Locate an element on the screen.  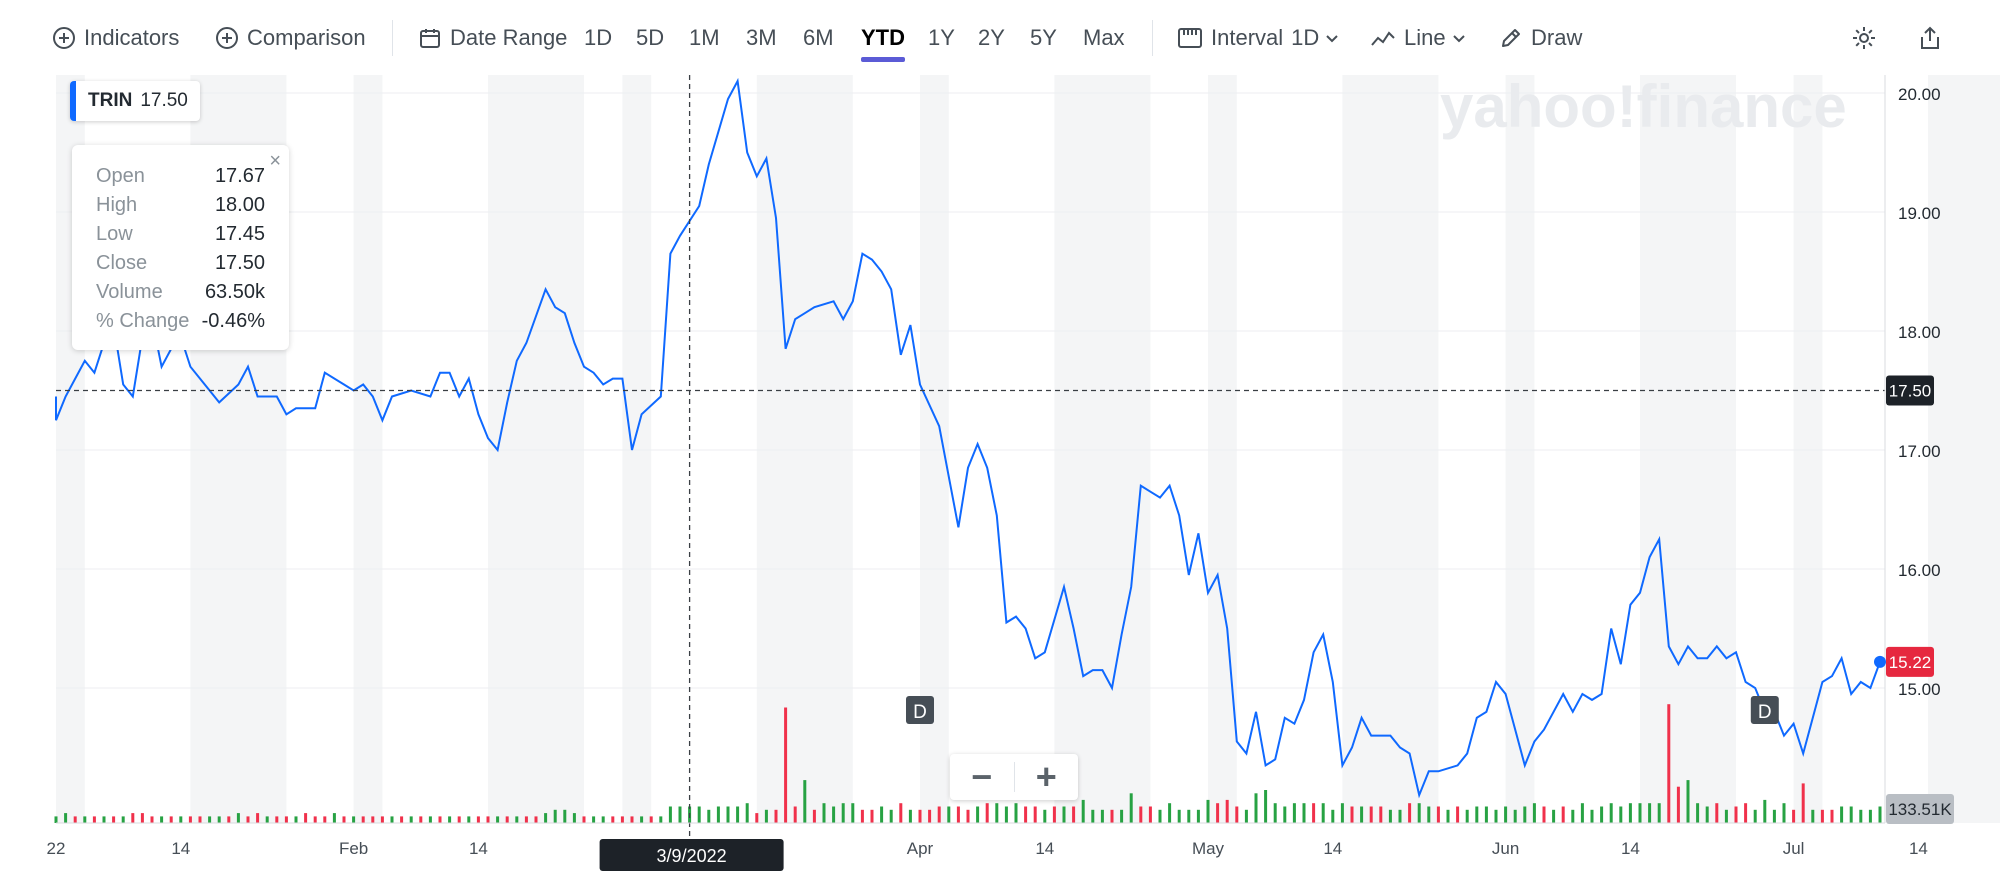
range-5y: 5Y is located at coordinates (1043, 38).